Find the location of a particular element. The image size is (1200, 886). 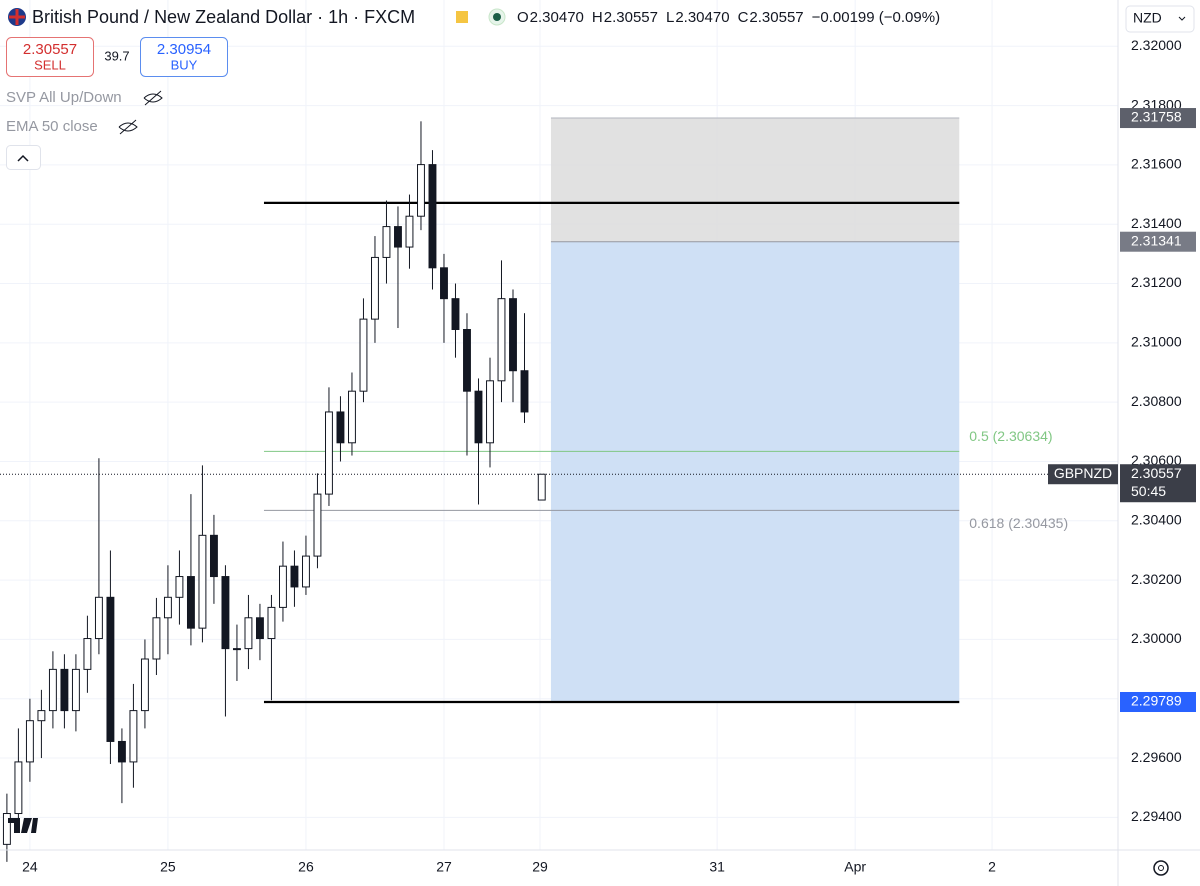

settings is located at coordinates (1161, 868).